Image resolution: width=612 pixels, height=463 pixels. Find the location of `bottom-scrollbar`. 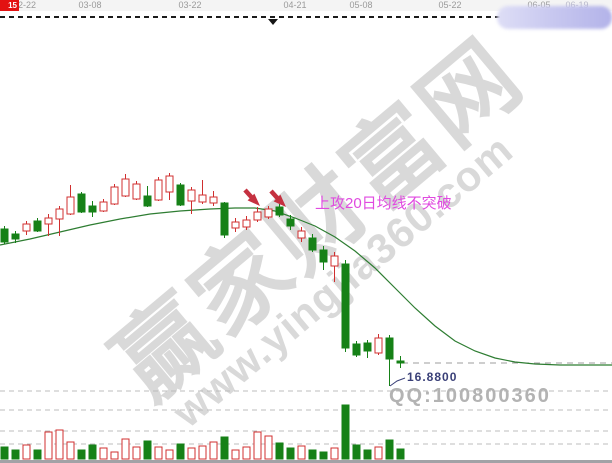

bottom-scrollbar is located at coordinates (306, 461).